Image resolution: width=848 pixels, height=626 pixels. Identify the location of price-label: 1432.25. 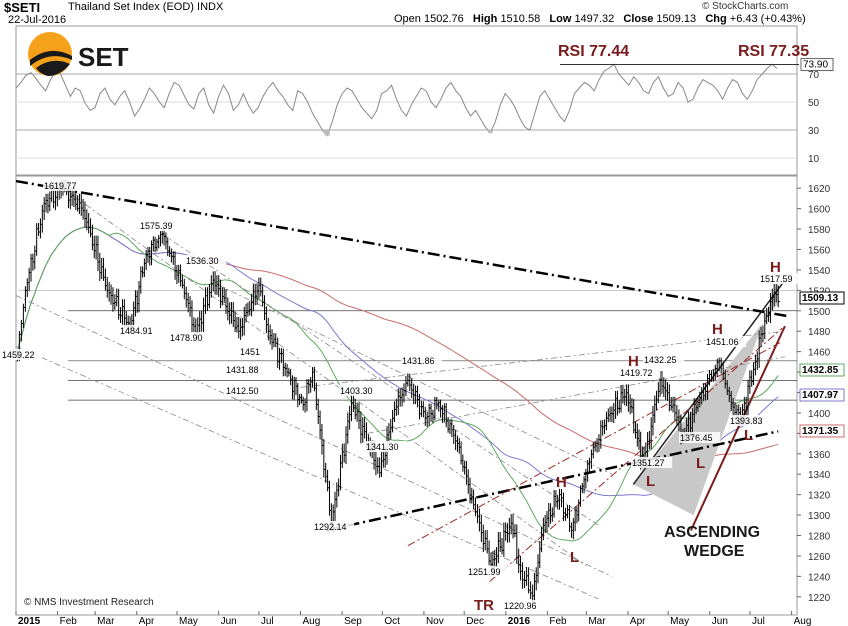
(660, 360).